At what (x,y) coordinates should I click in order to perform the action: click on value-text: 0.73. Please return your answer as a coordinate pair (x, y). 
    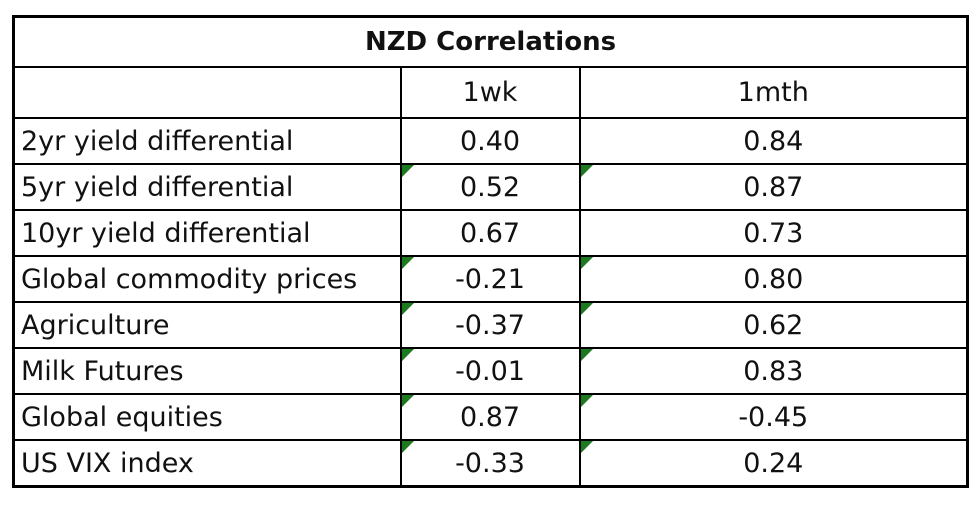
    Looking at the image, I should click on (773, 233).